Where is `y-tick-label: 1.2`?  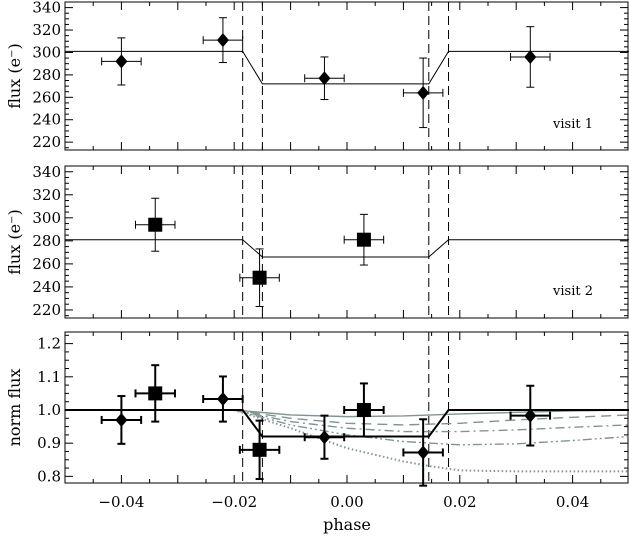 y-tick-label: 1.2 is located at coordinates (49, 344).